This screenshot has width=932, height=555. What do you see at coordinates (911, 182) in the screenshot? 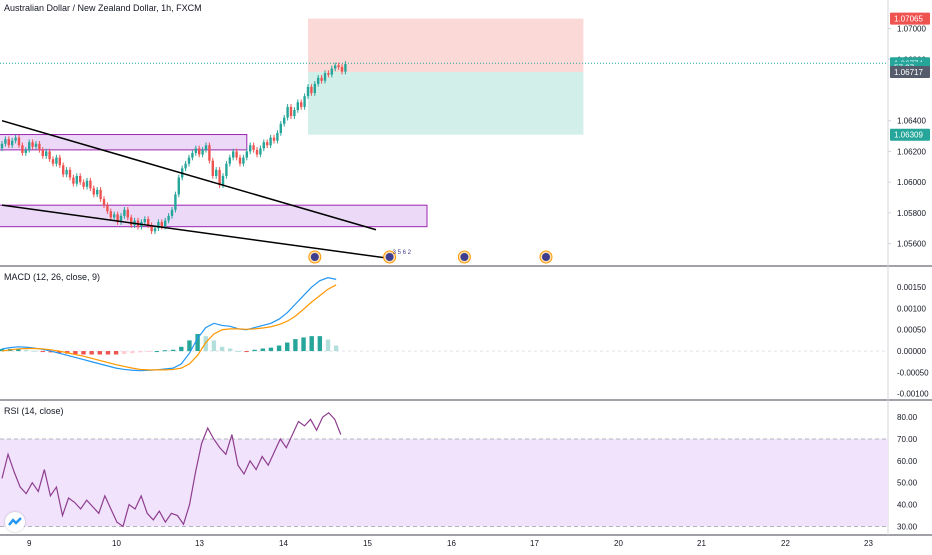
I see `price-axis-label: 1.06000` at bounding box center [911, 182].